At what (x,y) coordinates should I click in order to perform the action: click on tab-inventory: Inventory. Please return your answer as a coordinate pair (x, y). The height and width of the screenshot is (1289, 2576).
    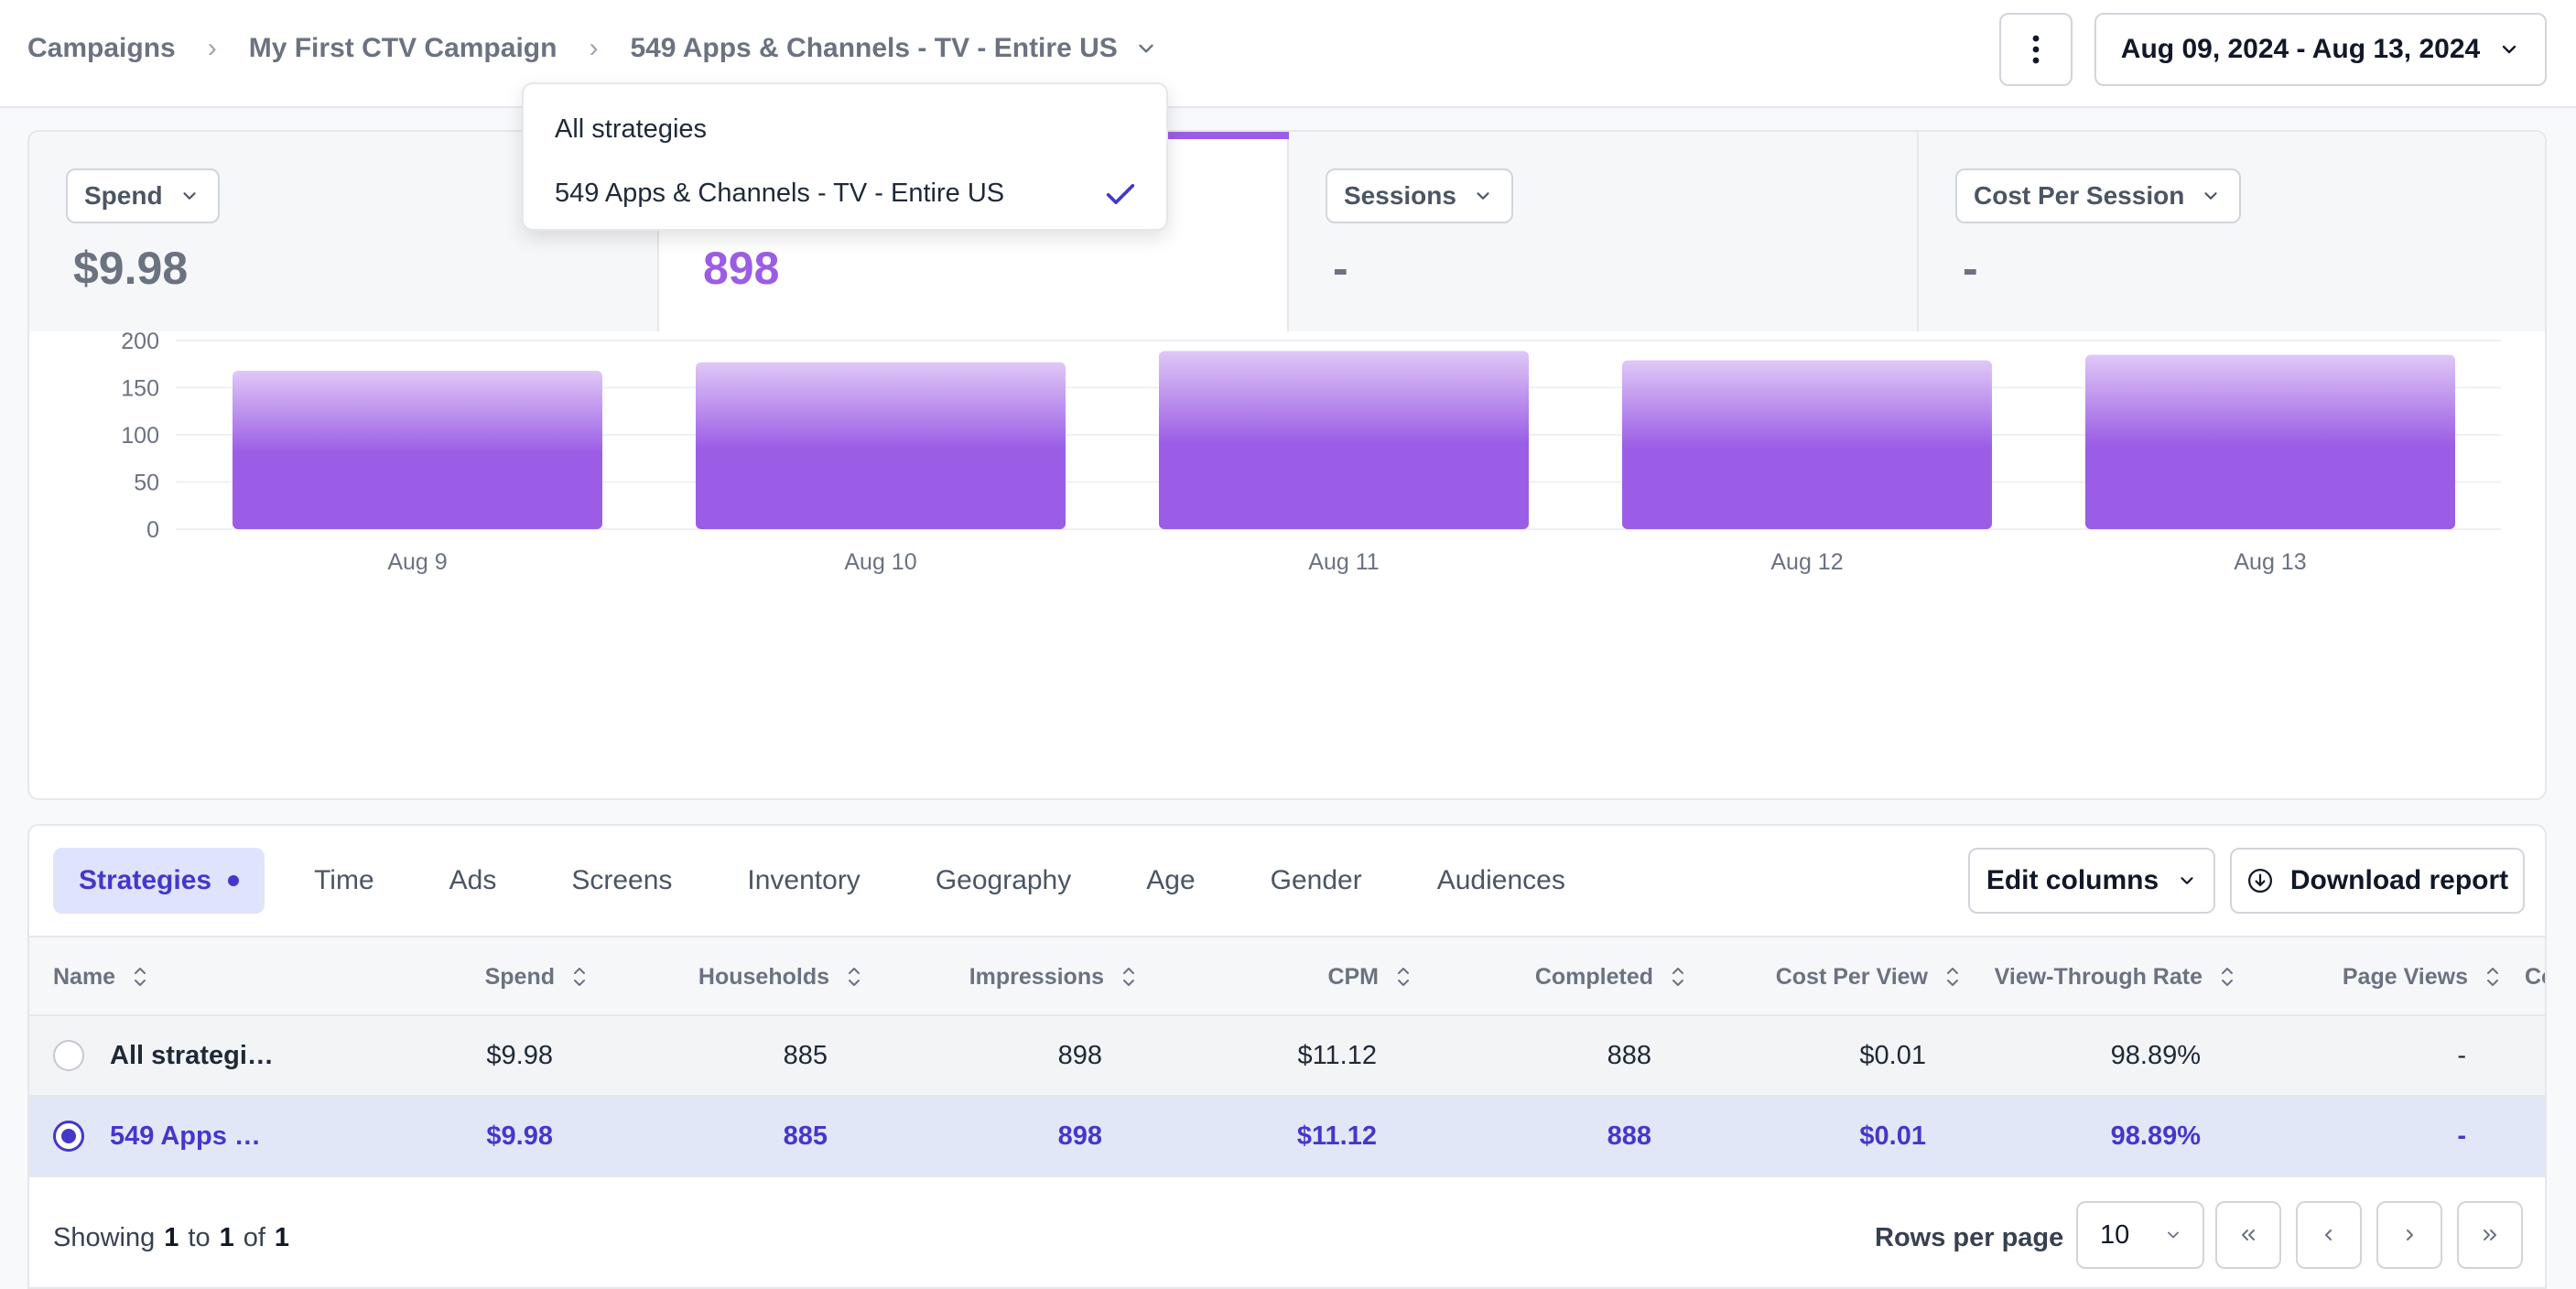
    Looking at the image, I should click on (804, 880).